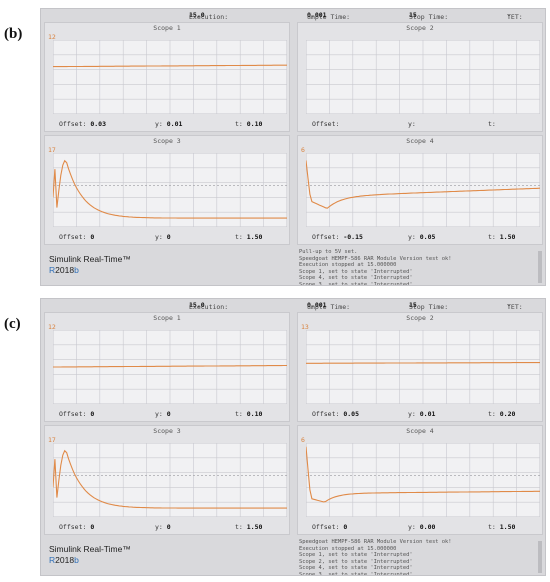 Image resolution: width=550 pixels, height=582 pixels. I want to click on scope-title: Scope 2, so click(420, 28).